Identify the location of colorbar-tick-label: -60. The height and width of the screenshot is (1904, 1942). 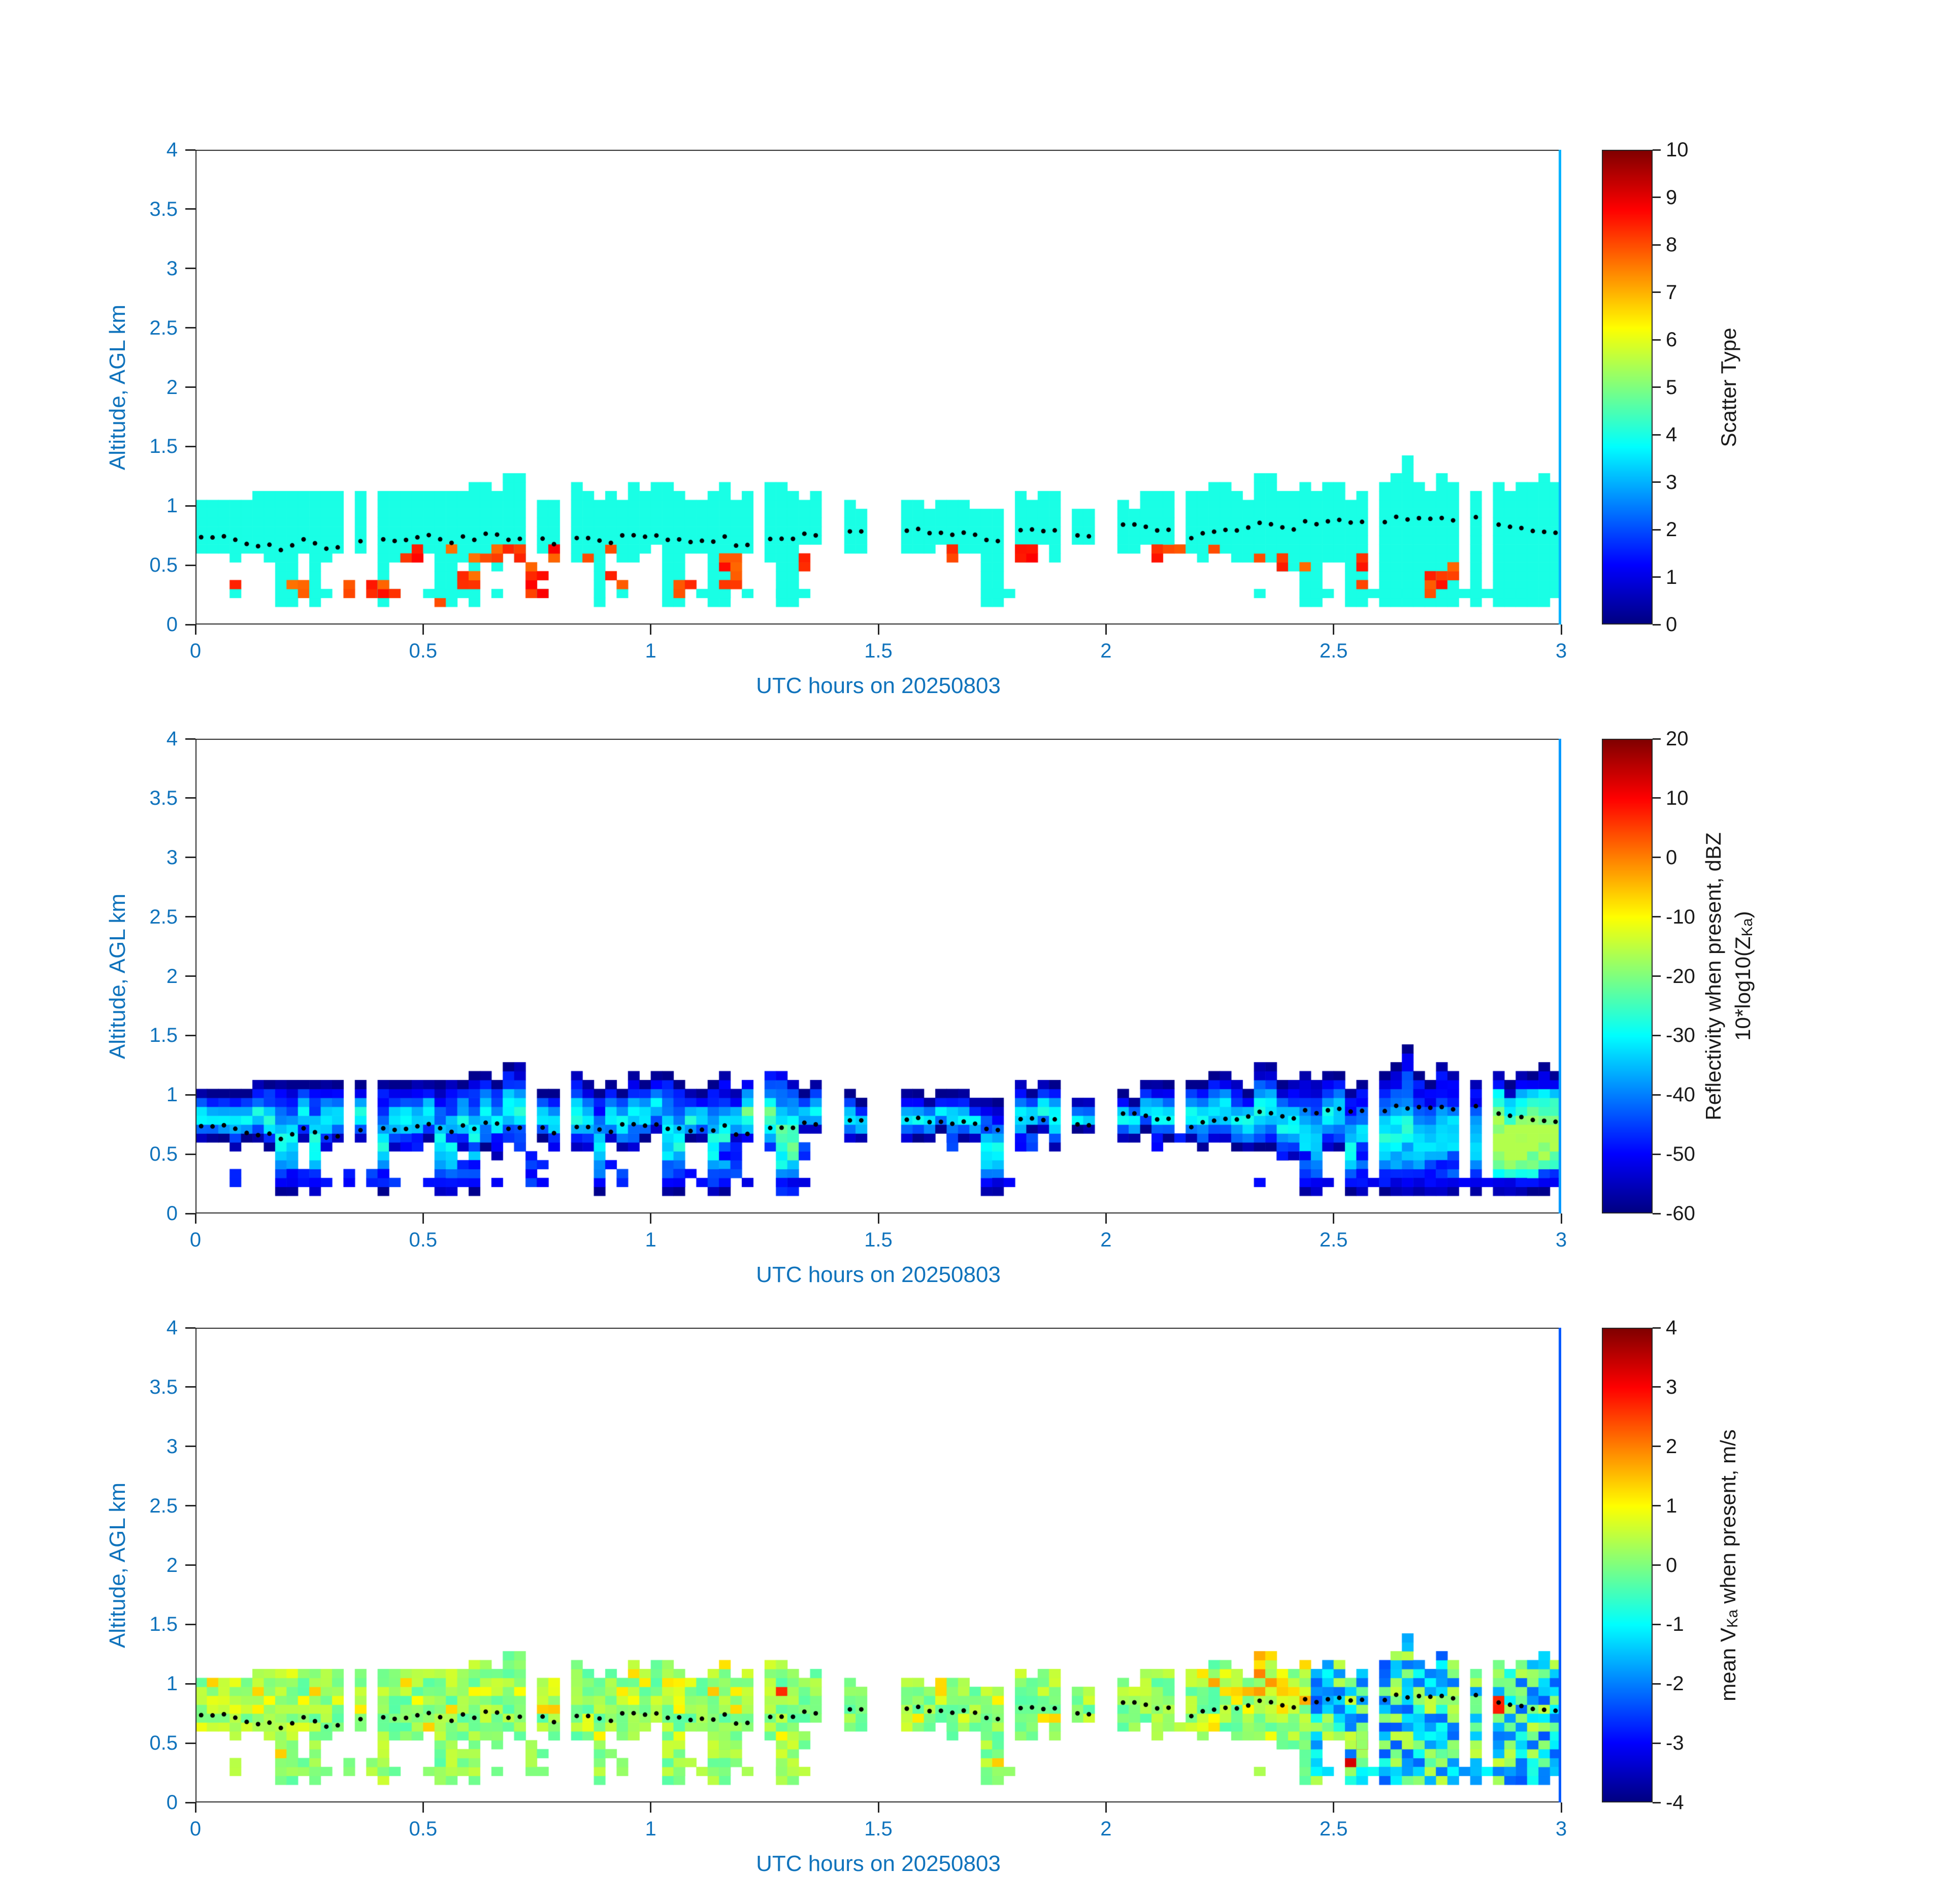
(1680, 1214).